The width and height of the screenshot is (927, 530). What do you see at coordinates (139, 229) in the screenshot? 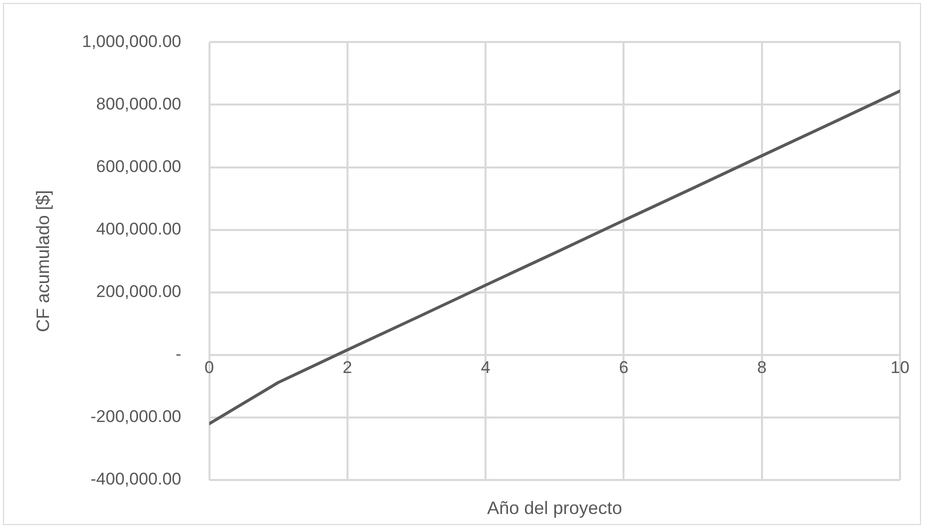
I see `y-tick-label: 400,000.00` at bounding box center [139, 229].